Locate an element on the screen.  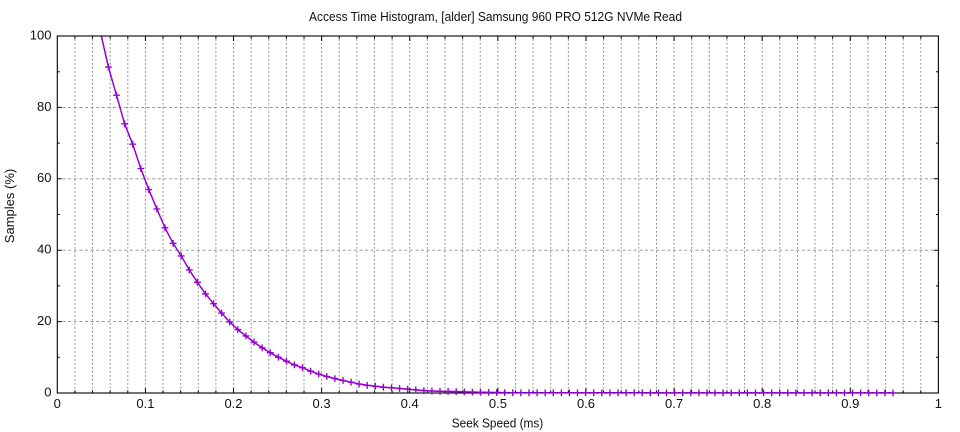
svg-text: 0.5 is located at coordinates (498, 403).